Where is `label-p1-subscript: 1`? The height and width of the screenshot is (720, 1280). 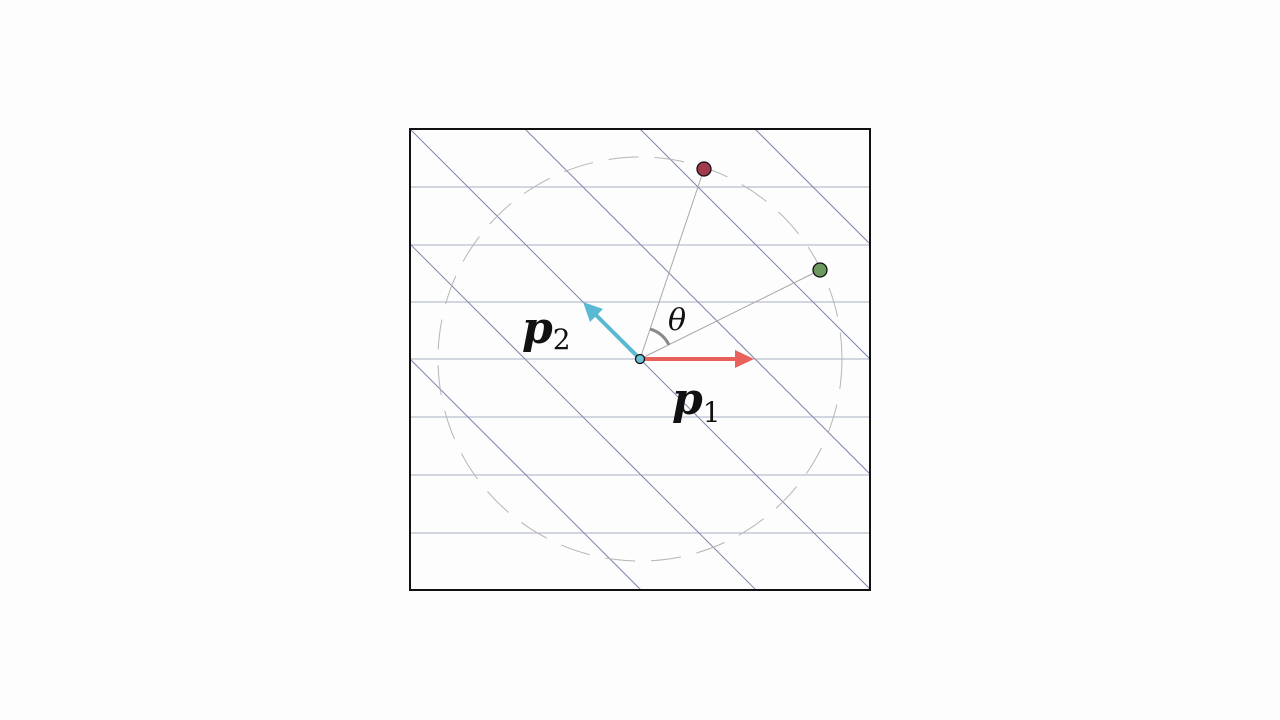 label-p1-subscript: 1 is located at coordinates (712, 412).